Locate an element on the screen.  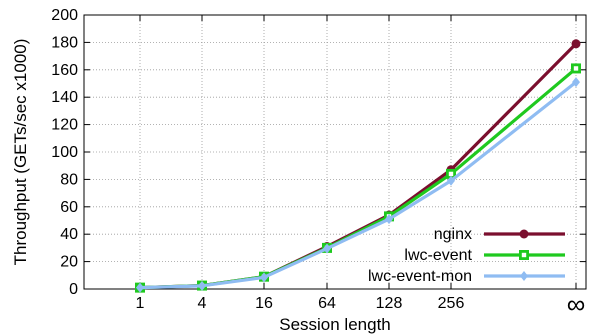
x-tick-label: 128 is located at coordinates (389, 303).